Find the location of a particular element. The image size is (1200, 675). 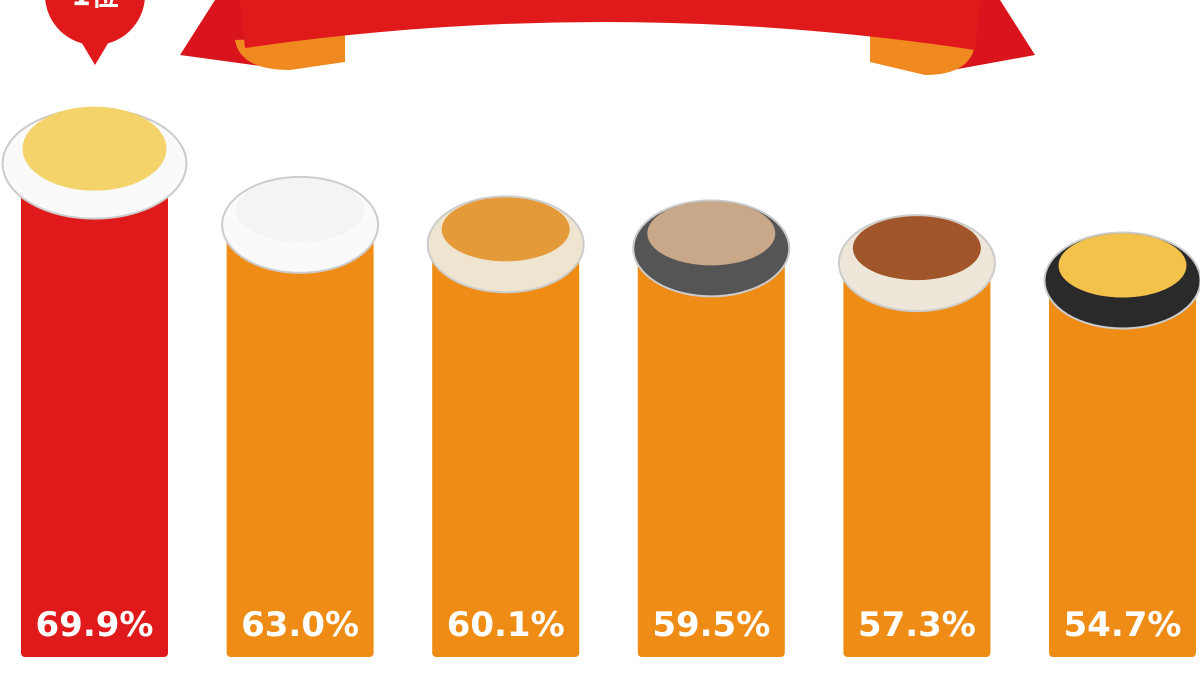

rank-label: 1位 is located at coordinates (94, 6).